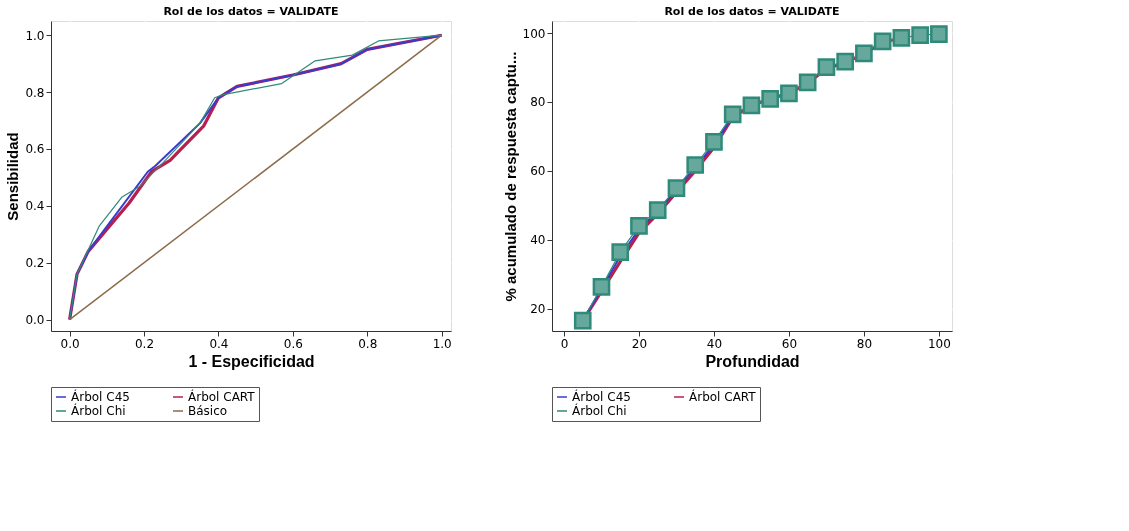 The width and height of the screenshot is (1129, 531). Describe the element at coordinates (714, 343) in the screenshot. I see `x-tick-label: 40` at that location.